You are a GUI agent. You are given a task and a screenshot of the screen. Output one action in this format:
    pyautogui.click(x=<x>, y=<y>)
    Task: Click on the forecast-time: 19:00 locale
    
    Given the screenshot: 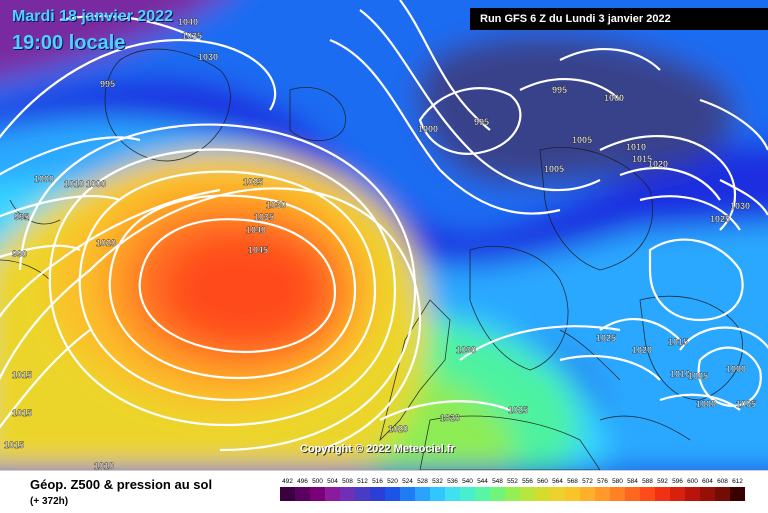 What is the action you would take?
    pyautogui.click(x=69, y=43)
    